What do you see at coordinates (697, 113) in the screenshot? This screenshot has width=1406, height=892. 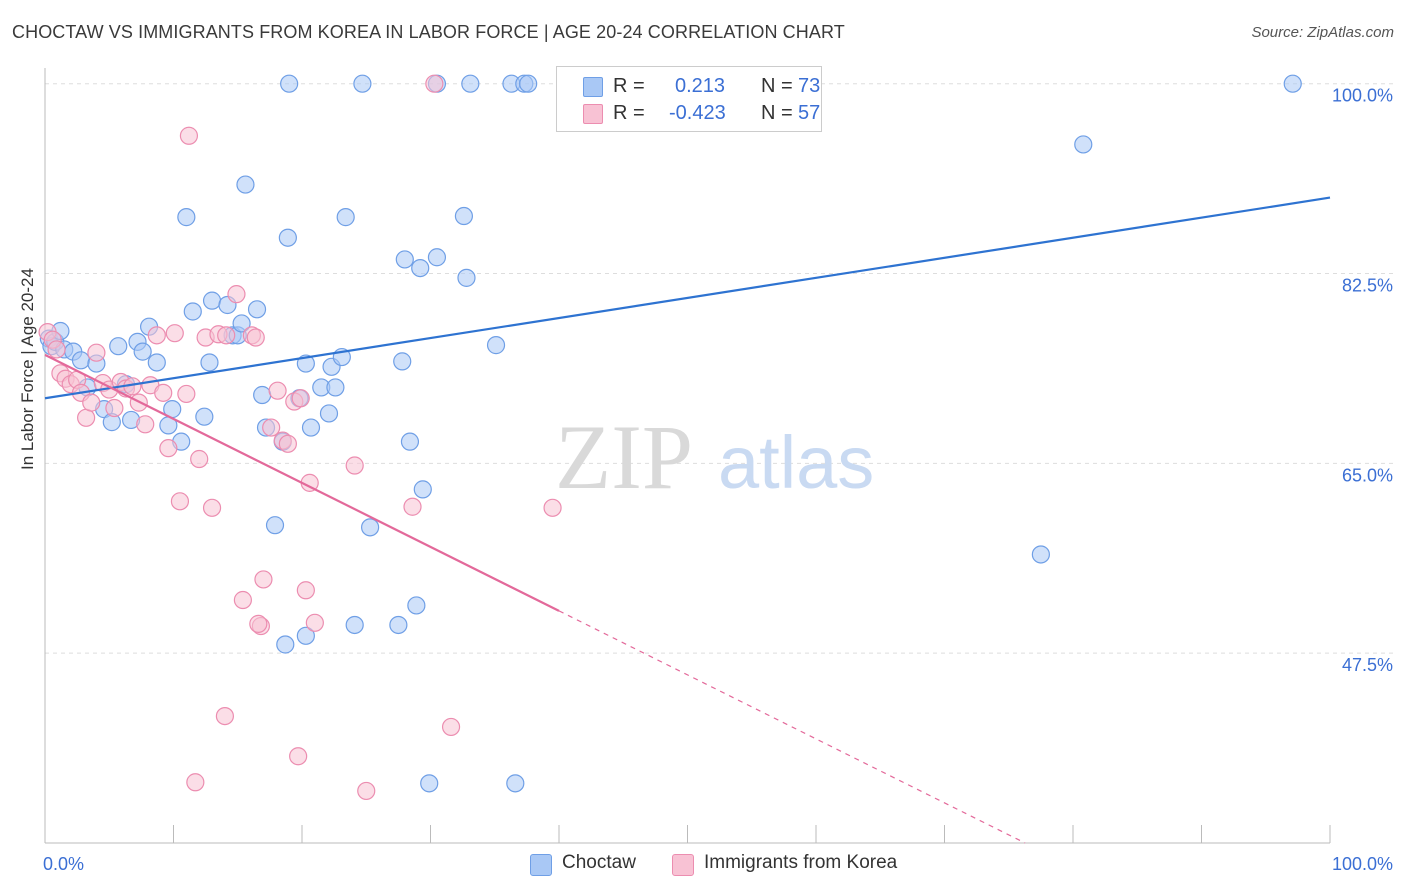 I see `legend-r-value-korea: -0.423` at bounding box center [697, 113].